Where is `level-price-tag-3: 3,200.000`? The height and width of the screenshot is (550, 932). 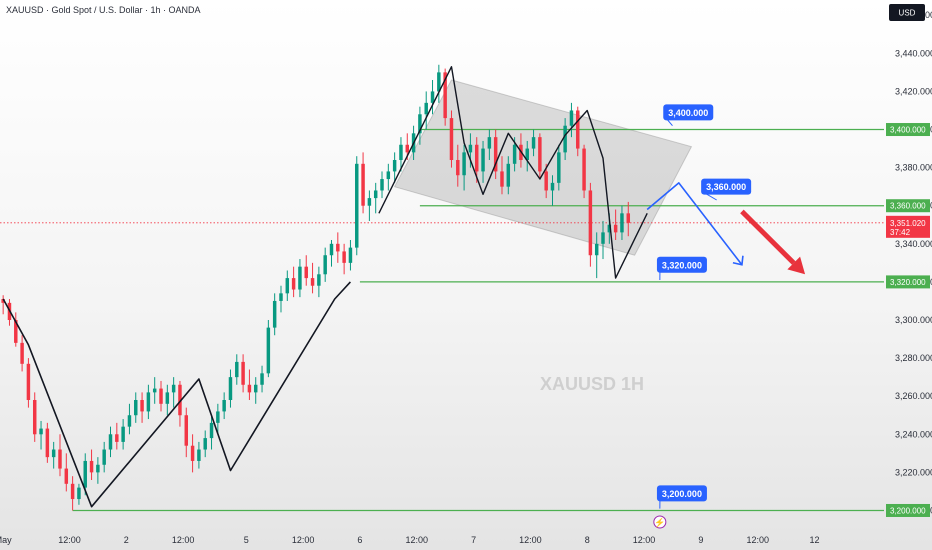 level-price-tag-3: 3,200.000 is located at coordinates (908, 510).